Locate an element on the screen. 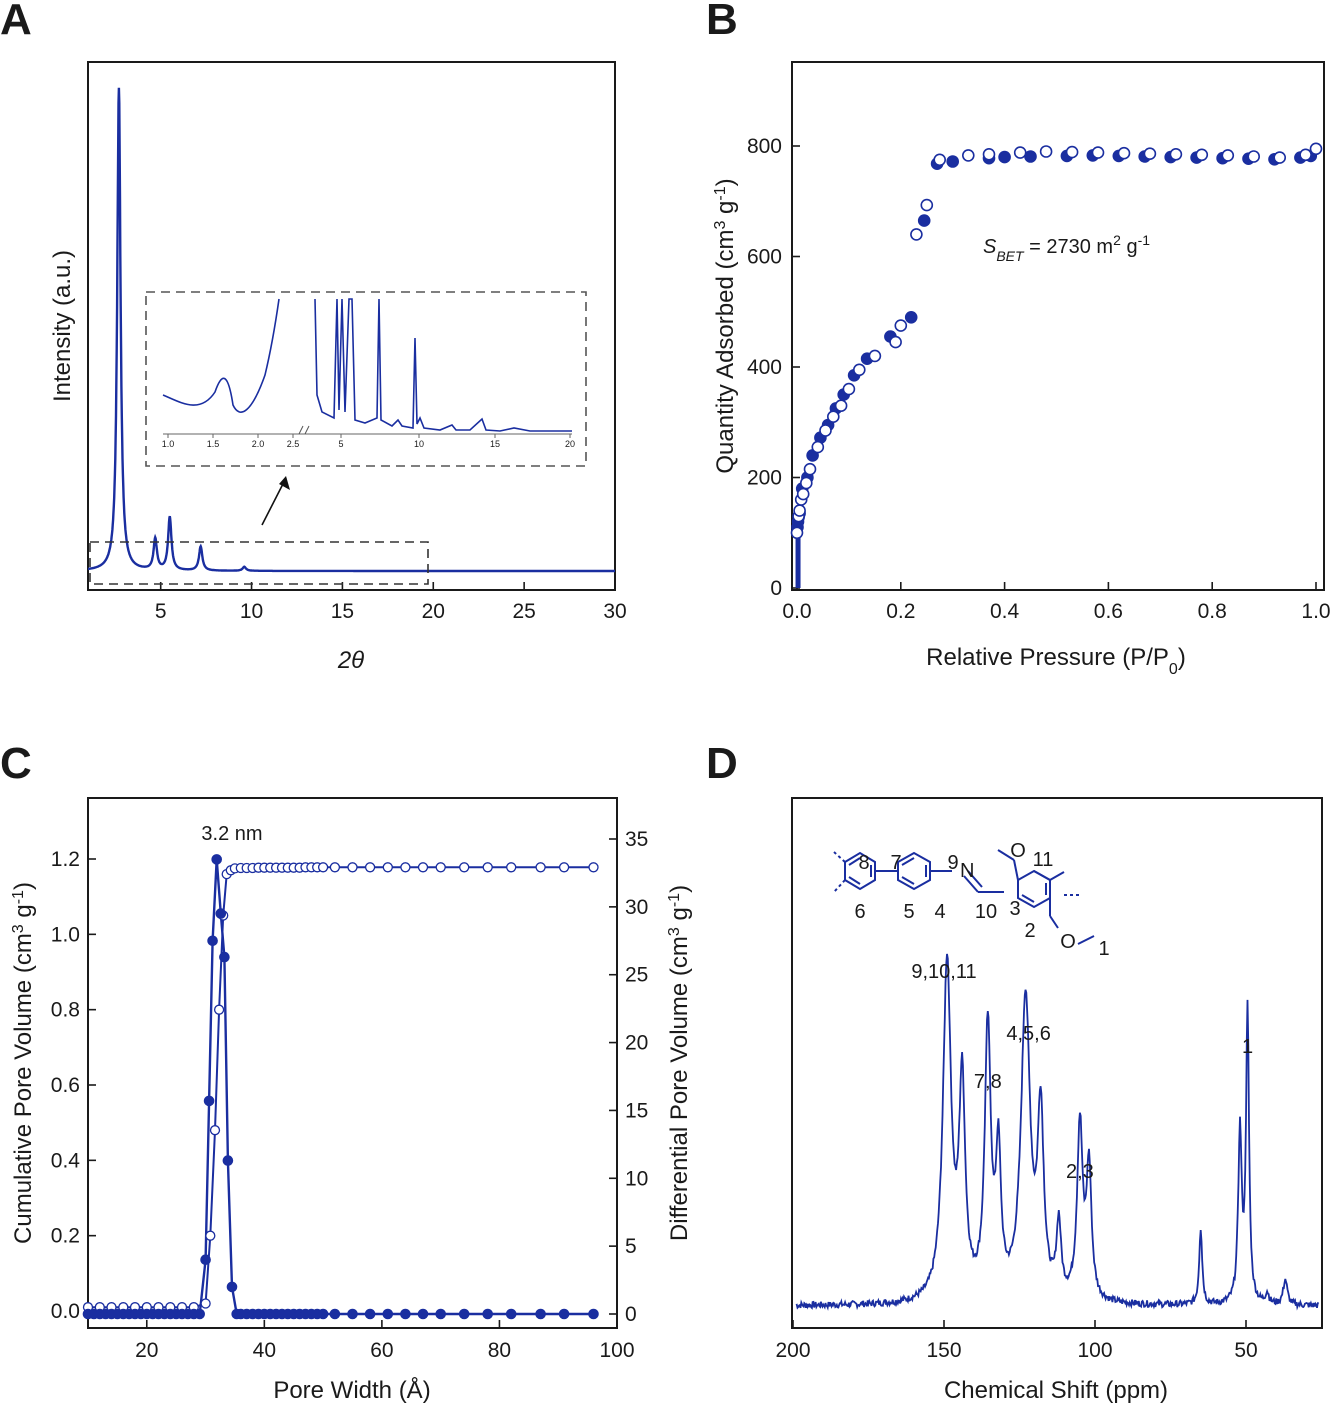 The height and width of the screenshot is (1418, 1334). structure-label-10: 10 is located at coordinates (986, 912).